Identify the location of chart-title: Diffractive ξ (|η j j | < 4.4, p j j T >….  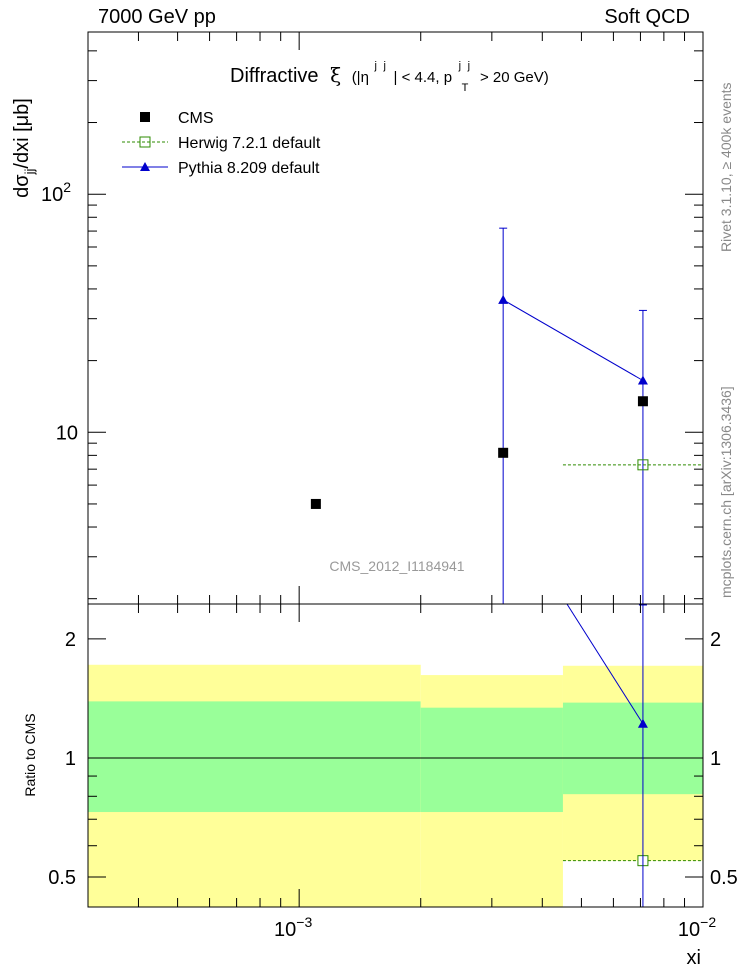
(389, 74).